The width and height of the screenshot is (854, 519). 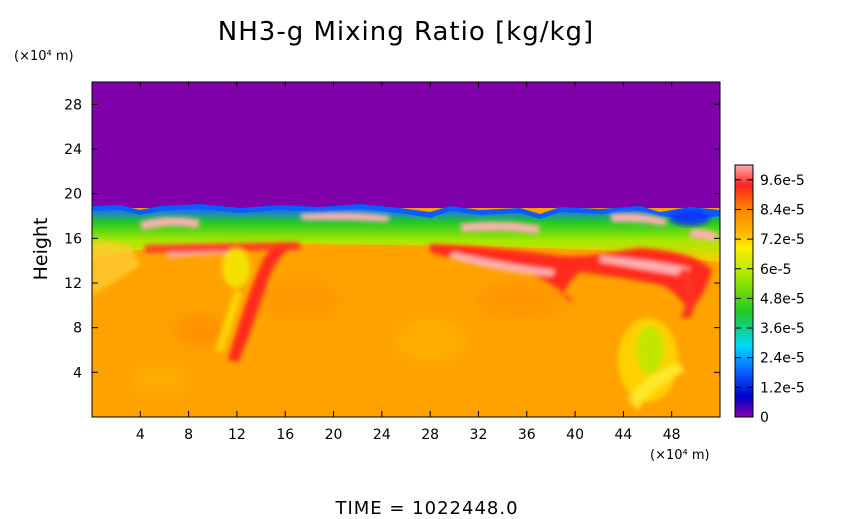 I want to click on colorbar-label: 1.2e-5, so click(x=782, y=388).